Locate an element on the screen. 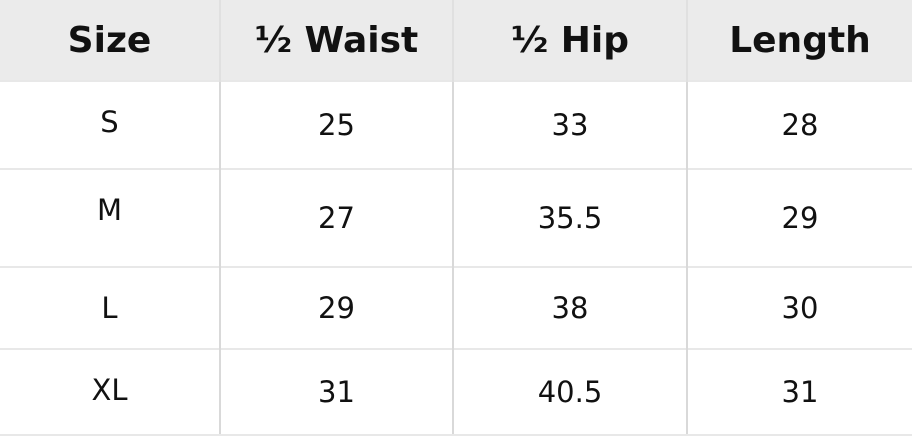 This screenshot has width=912, height=436. cell-size: S is located at coordinates (110, 124).